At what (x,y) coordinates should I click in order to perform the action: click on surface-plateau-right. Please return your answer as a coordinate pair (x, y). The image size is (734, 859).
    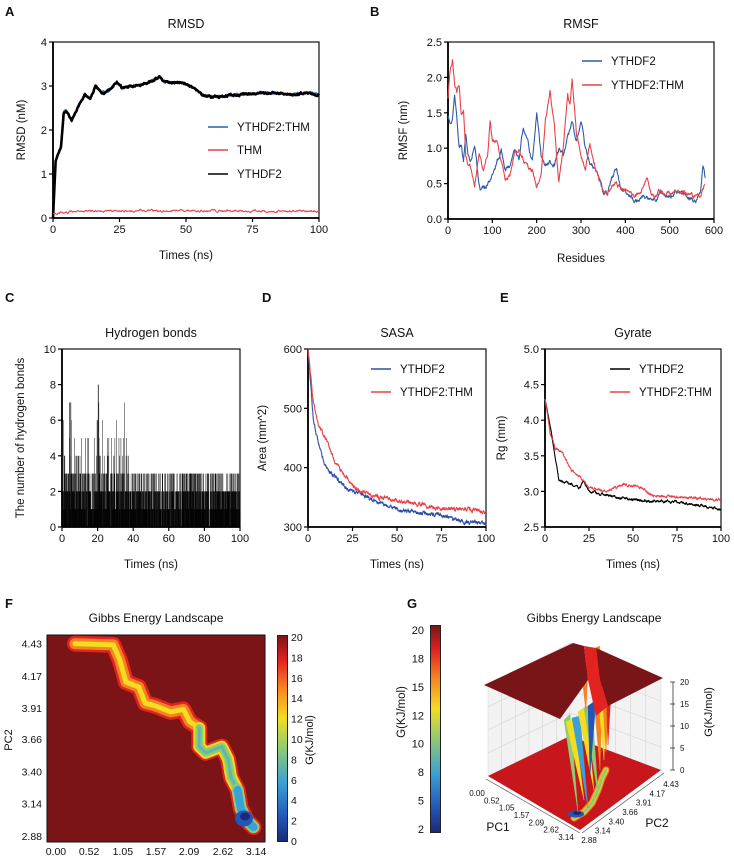
    Looking at the image, I should click on (629, 677).